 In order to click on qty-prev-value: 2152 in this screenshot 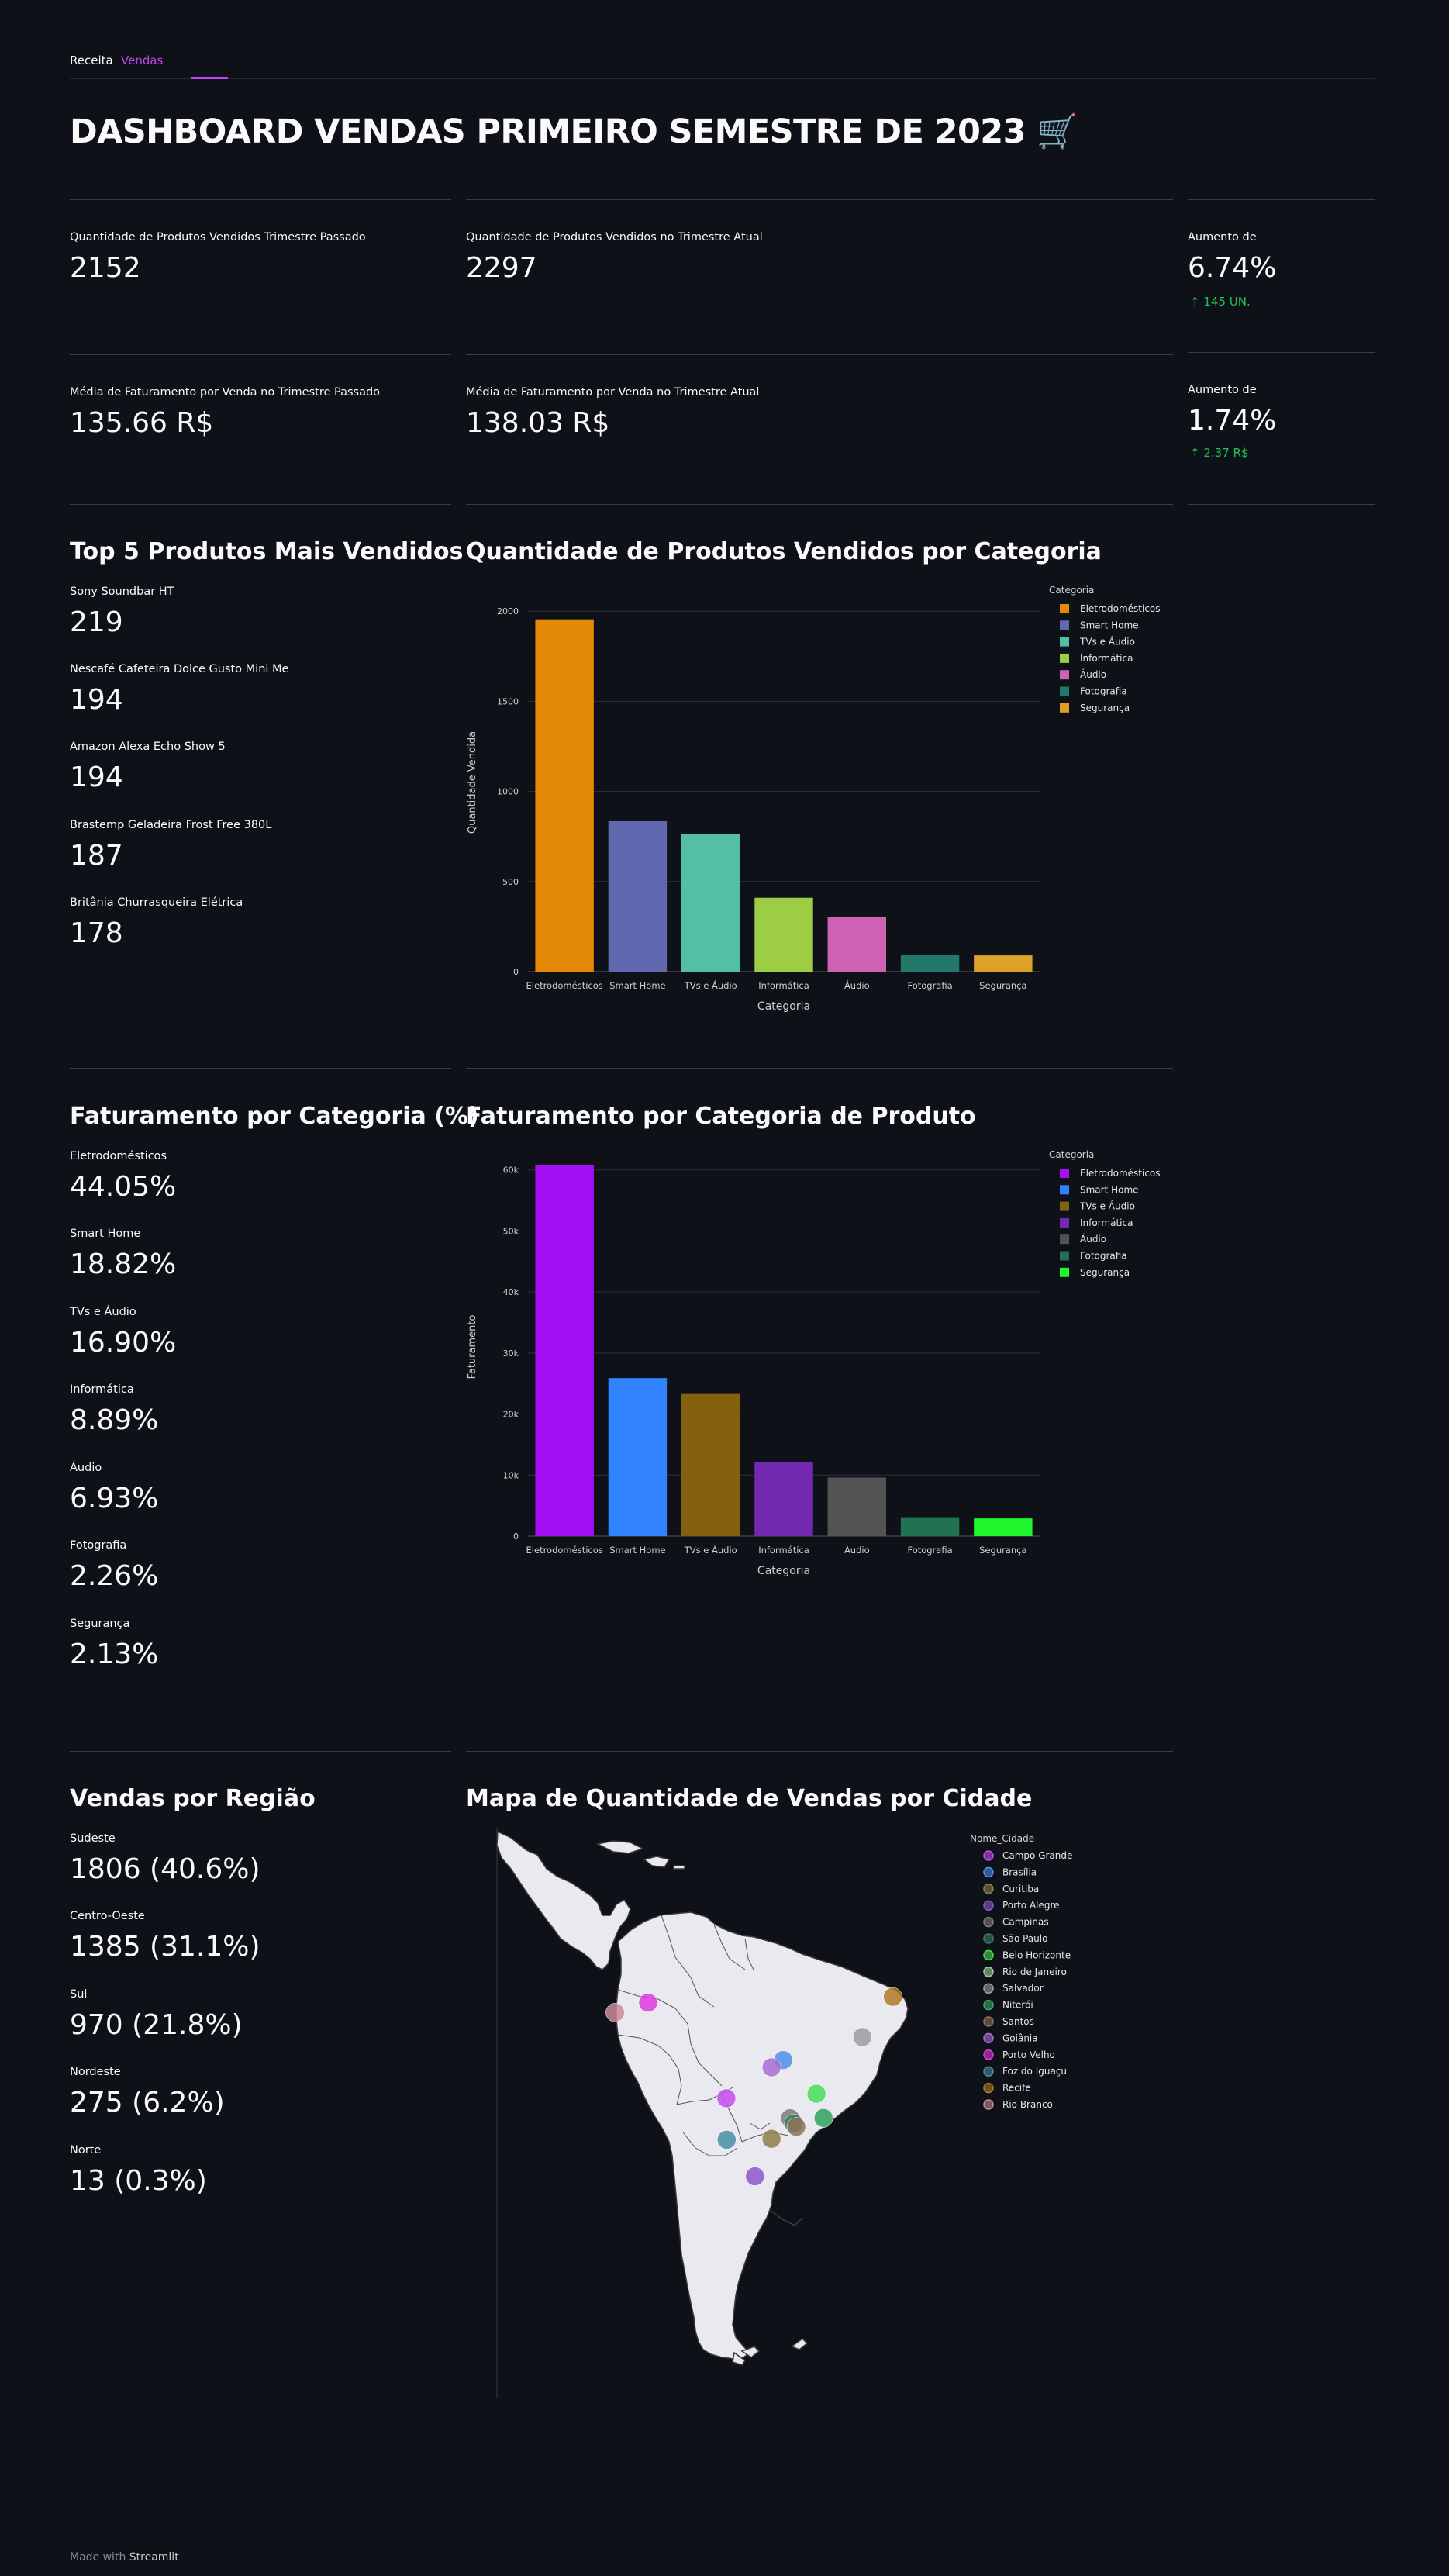, I will do `click(105, 268)`.